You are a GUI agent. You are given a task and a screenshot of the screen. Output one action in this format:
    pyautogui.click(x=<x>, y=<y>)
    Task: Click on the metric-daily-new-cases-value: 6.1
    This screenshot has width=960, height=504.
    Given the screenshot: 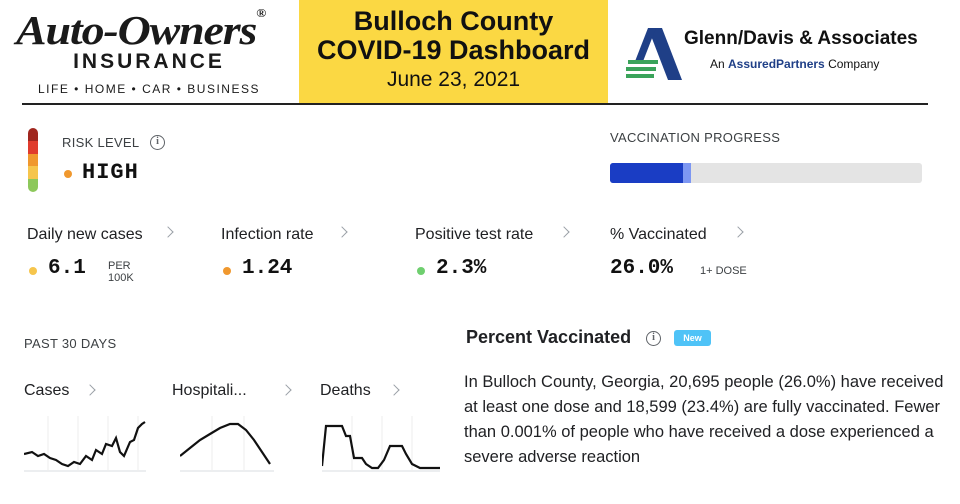 What is the action you would take?
    pyautogui.click(x=67, y=268)
    